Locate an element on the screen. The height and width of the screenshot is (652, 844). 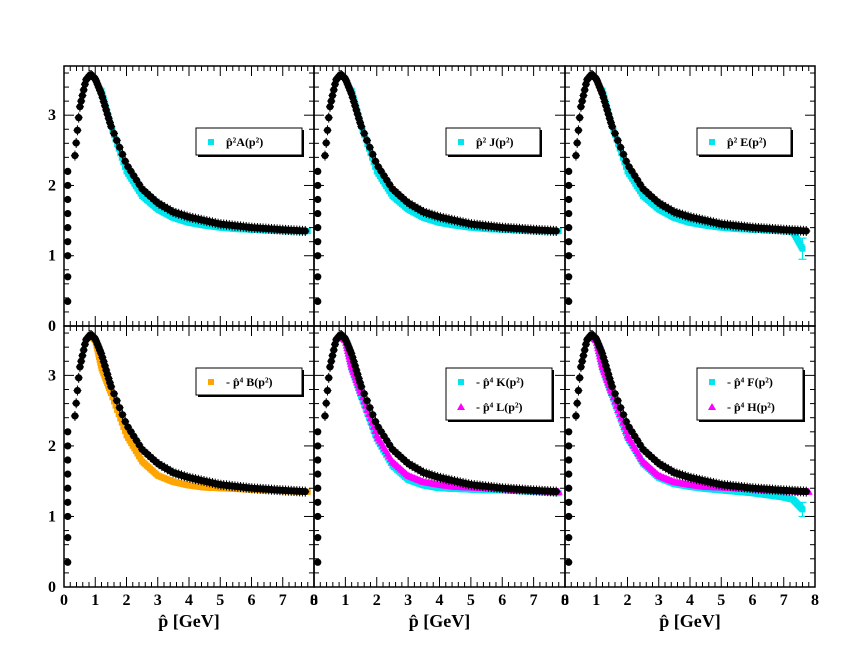
legend-label: - p̂⁴ B(p²) is located at coordinates (249, 382).